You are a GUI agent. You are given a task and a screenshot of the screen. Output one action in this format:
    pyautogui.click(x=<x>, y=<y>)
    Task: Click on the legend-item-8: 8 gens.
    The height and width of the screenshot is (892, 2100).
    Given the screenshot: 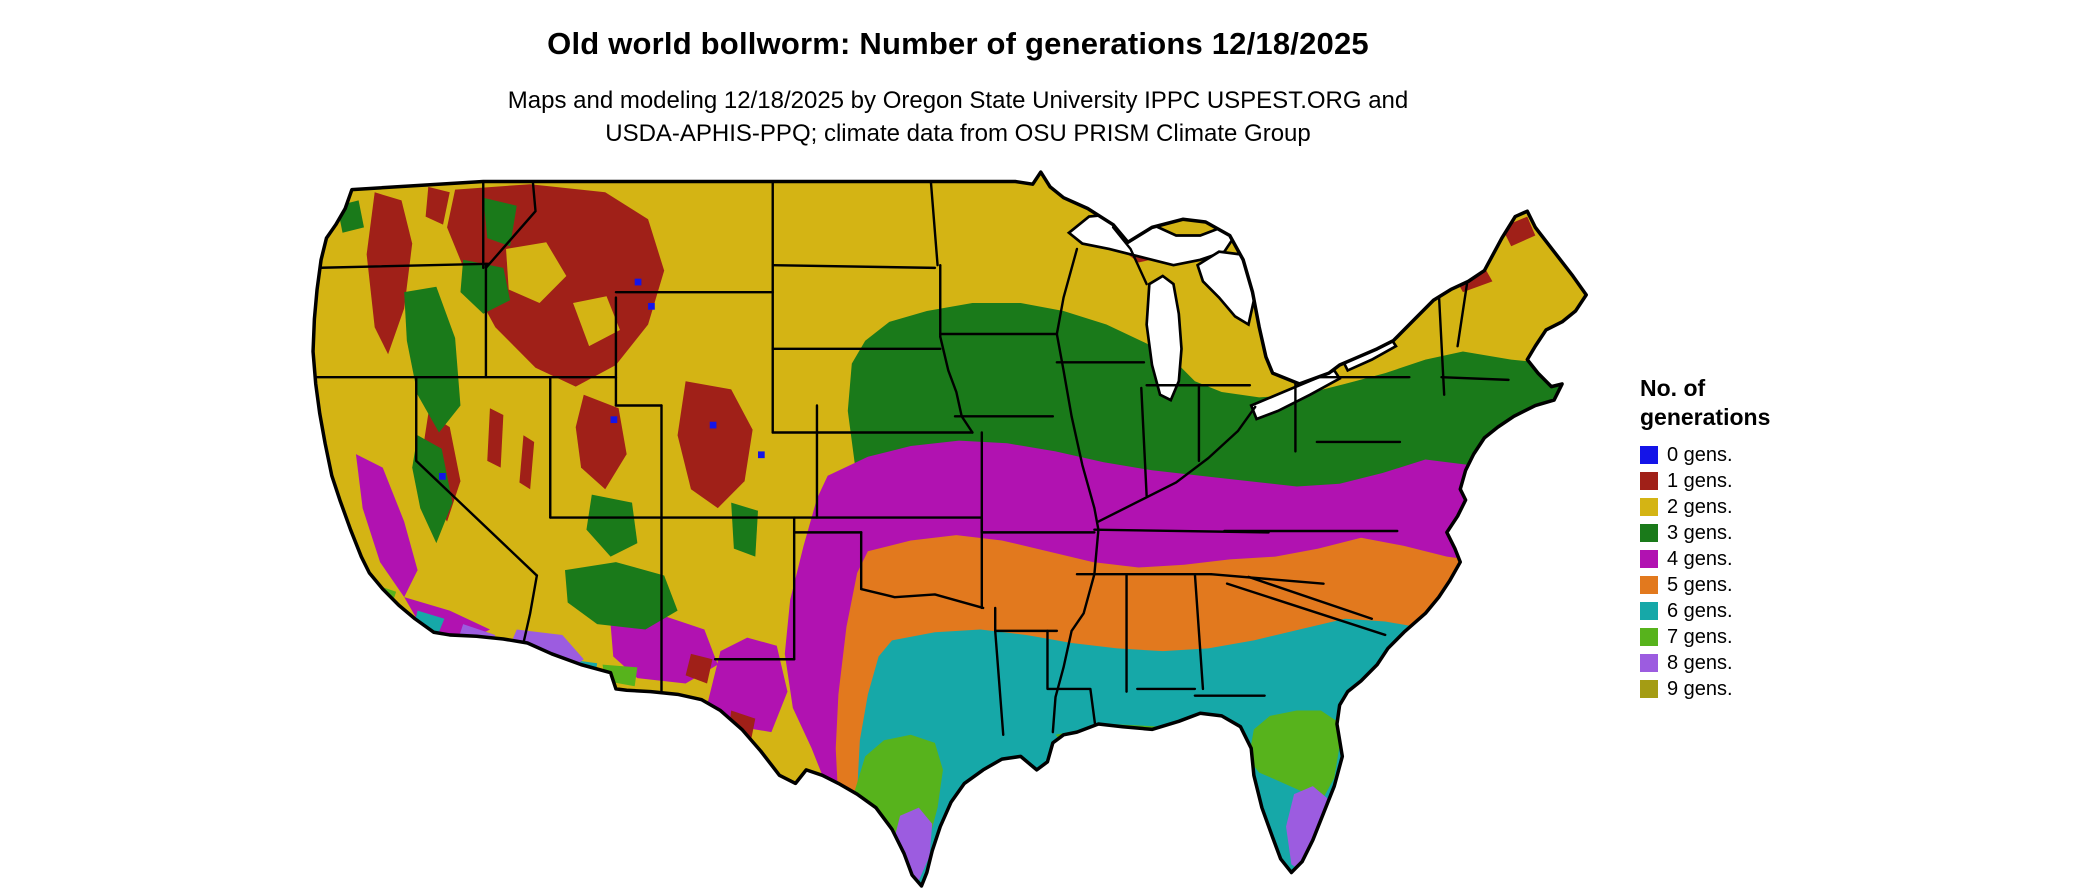 What is the action you would take?
    pyautogui.click(x=1750, y=663)
    